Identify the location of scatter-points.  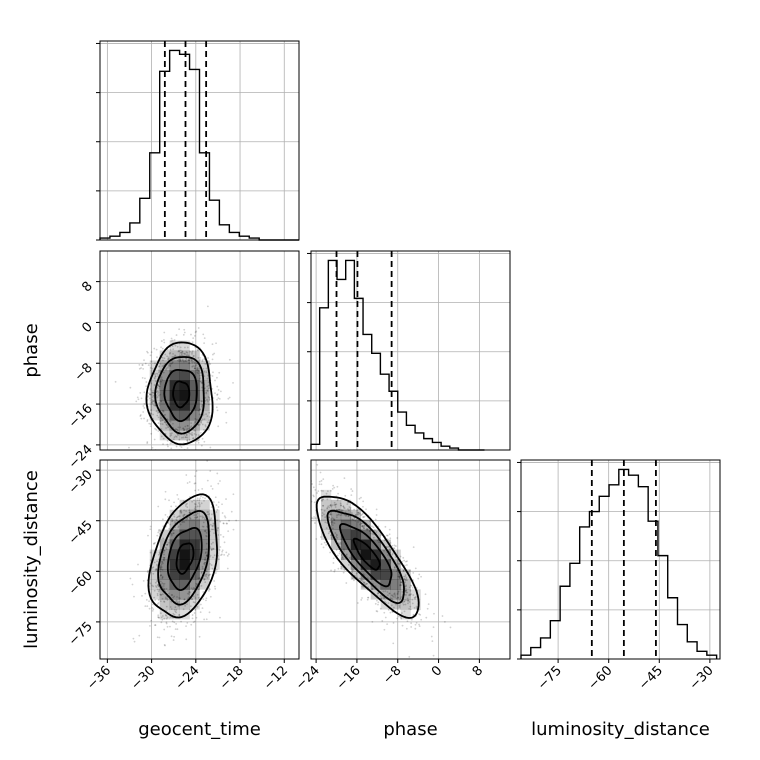
(183, 553).